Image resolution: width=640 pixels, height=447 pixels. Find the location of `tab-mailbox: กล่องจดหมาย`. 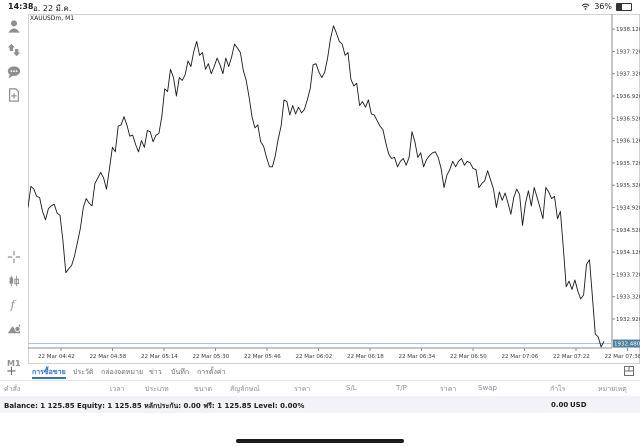

tab-mailbox: กล่องจดหมาย is located at coordinates (122, 372).